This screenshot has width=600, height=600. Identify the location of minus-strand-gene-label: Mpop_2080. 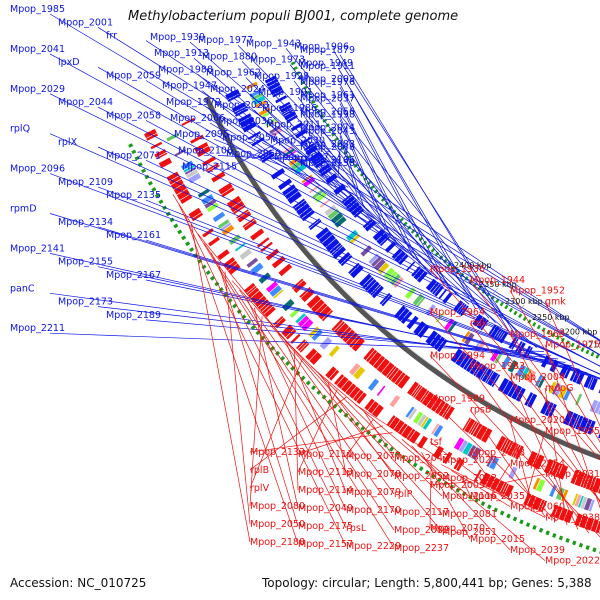
(277, 506).